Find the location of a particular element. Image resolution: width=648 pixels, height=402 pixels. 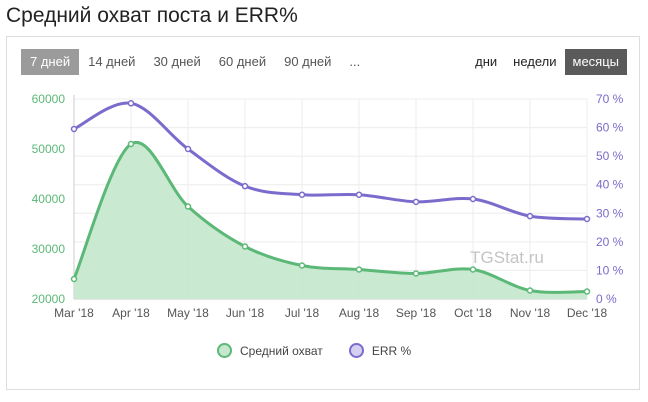

period-button-3: 60 дней is located at coordinates (242, 61).